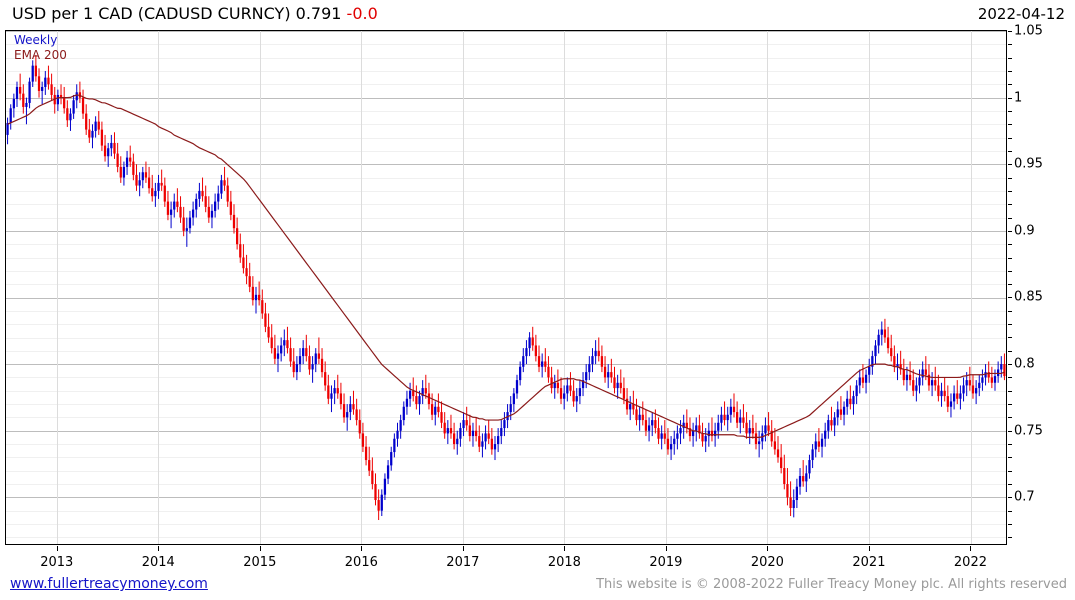  I want to click on legend-item-ema200: EMA 200, so click(40, 55).